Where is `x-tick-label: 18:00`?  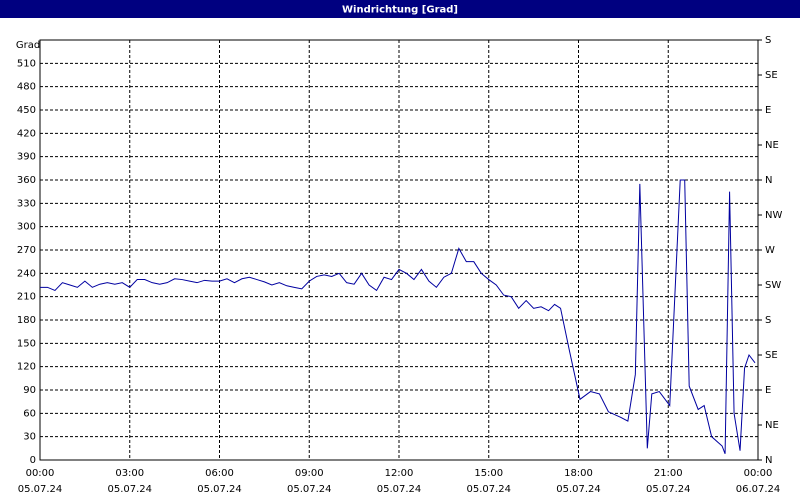
x-tick-label: 18:00 is located at coordinates (578, 473).